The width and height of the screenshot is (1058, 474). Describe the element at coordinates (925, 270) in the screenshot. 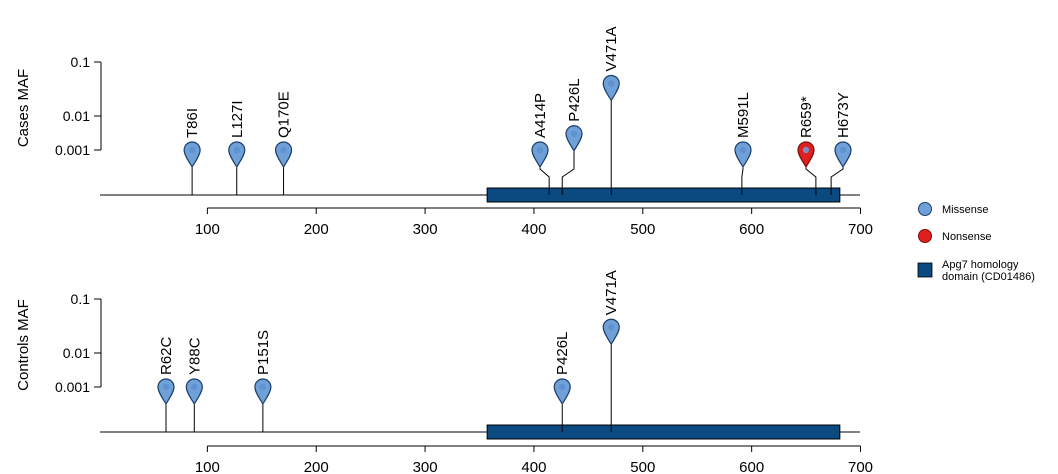

I see `legend-marker-domain` at that location.